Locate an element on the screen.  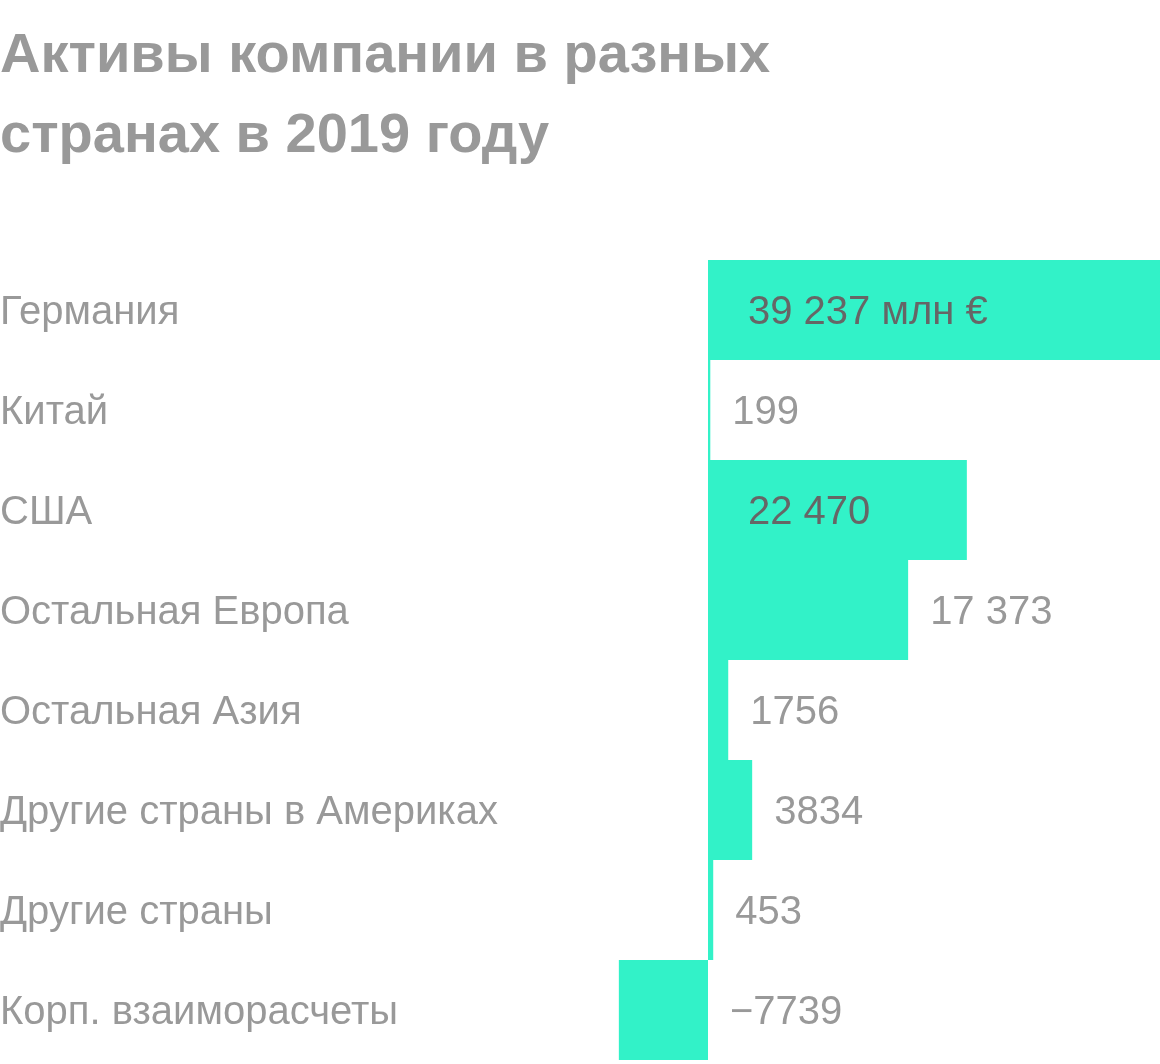
data-label: 22 470 is located at coordinates (809, 510).